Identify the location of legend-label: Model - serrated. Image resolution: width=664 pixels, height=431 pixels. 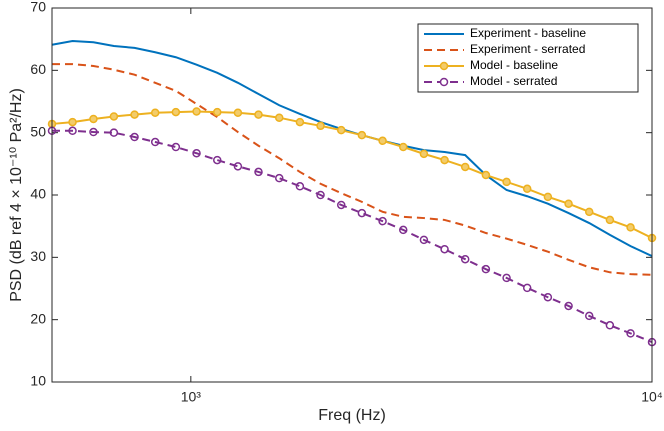
(513, 81).